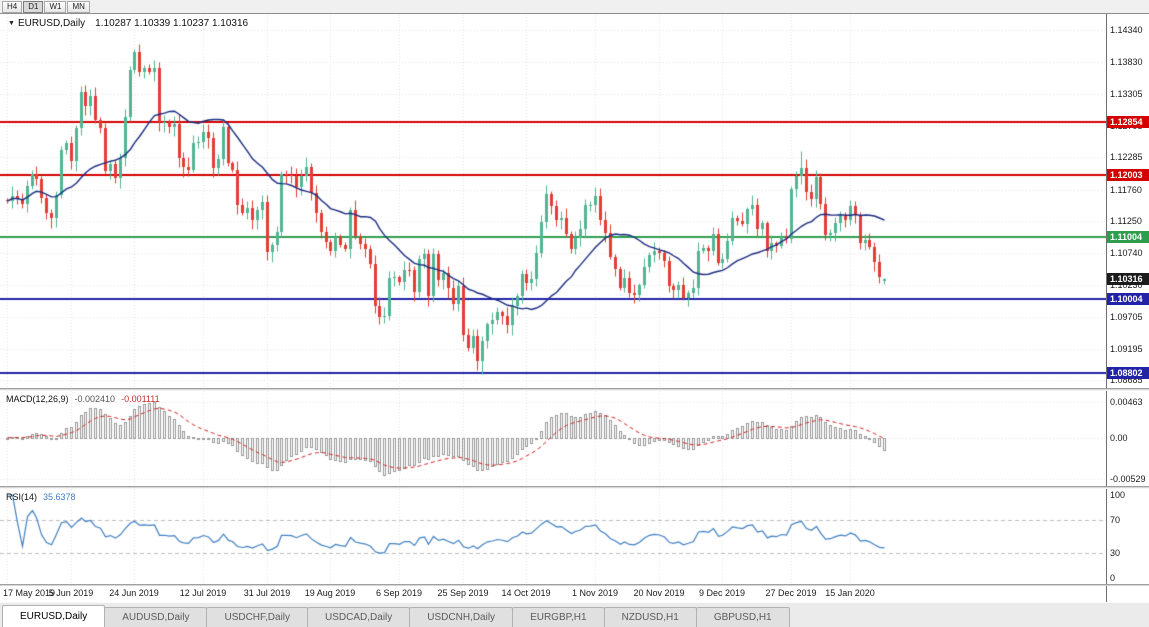  What do you see at coordinates (59, 497) in the screenshot?
I see `rsi-value: 35.6378` at bounding box center [59, 497].